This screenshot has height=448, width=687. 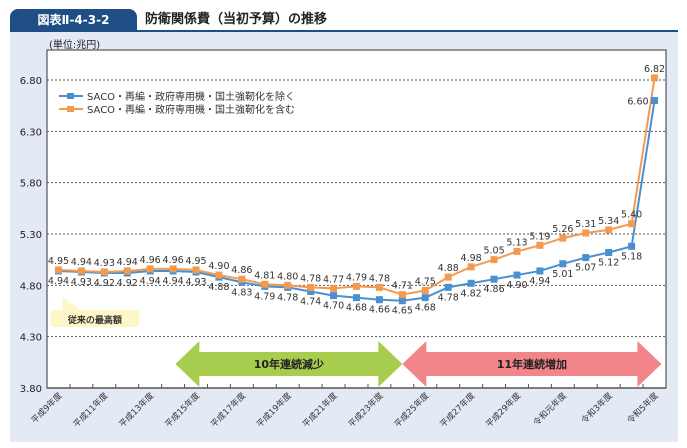 I want to click on y-tick-label: 6.80, so click(x=31, y=81).